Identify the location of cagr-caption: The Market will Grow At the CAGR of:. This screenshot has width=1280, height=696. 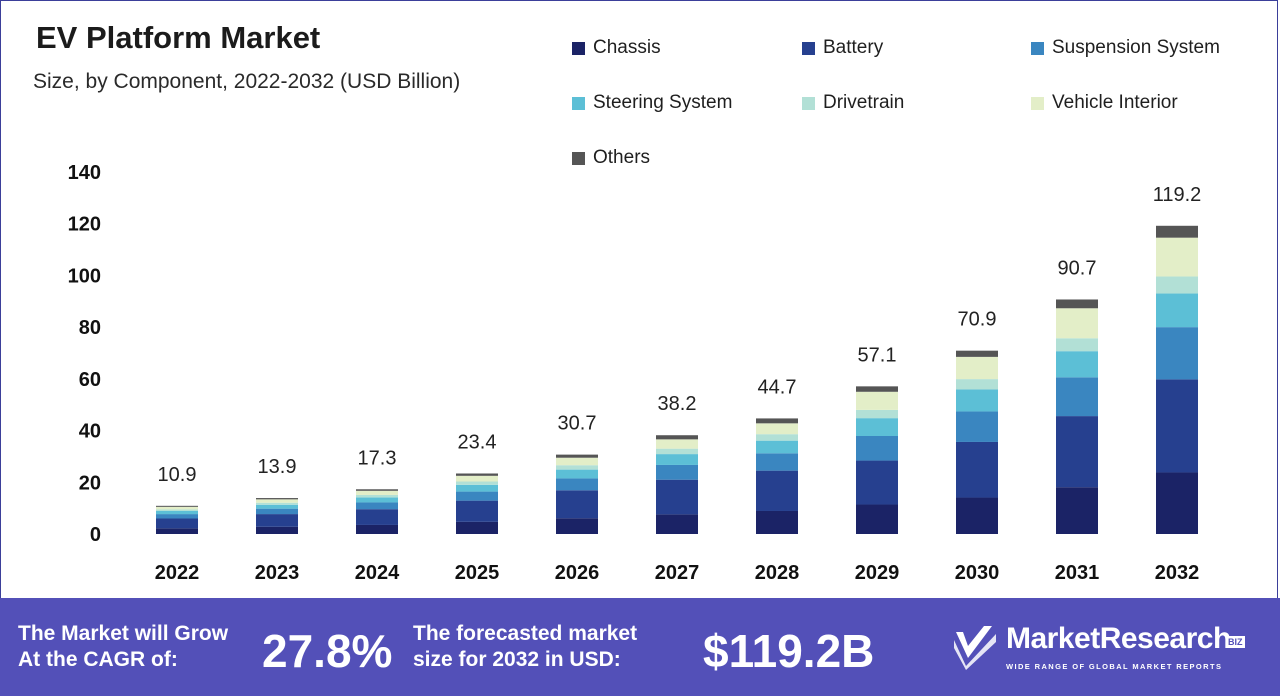
(123, 647).